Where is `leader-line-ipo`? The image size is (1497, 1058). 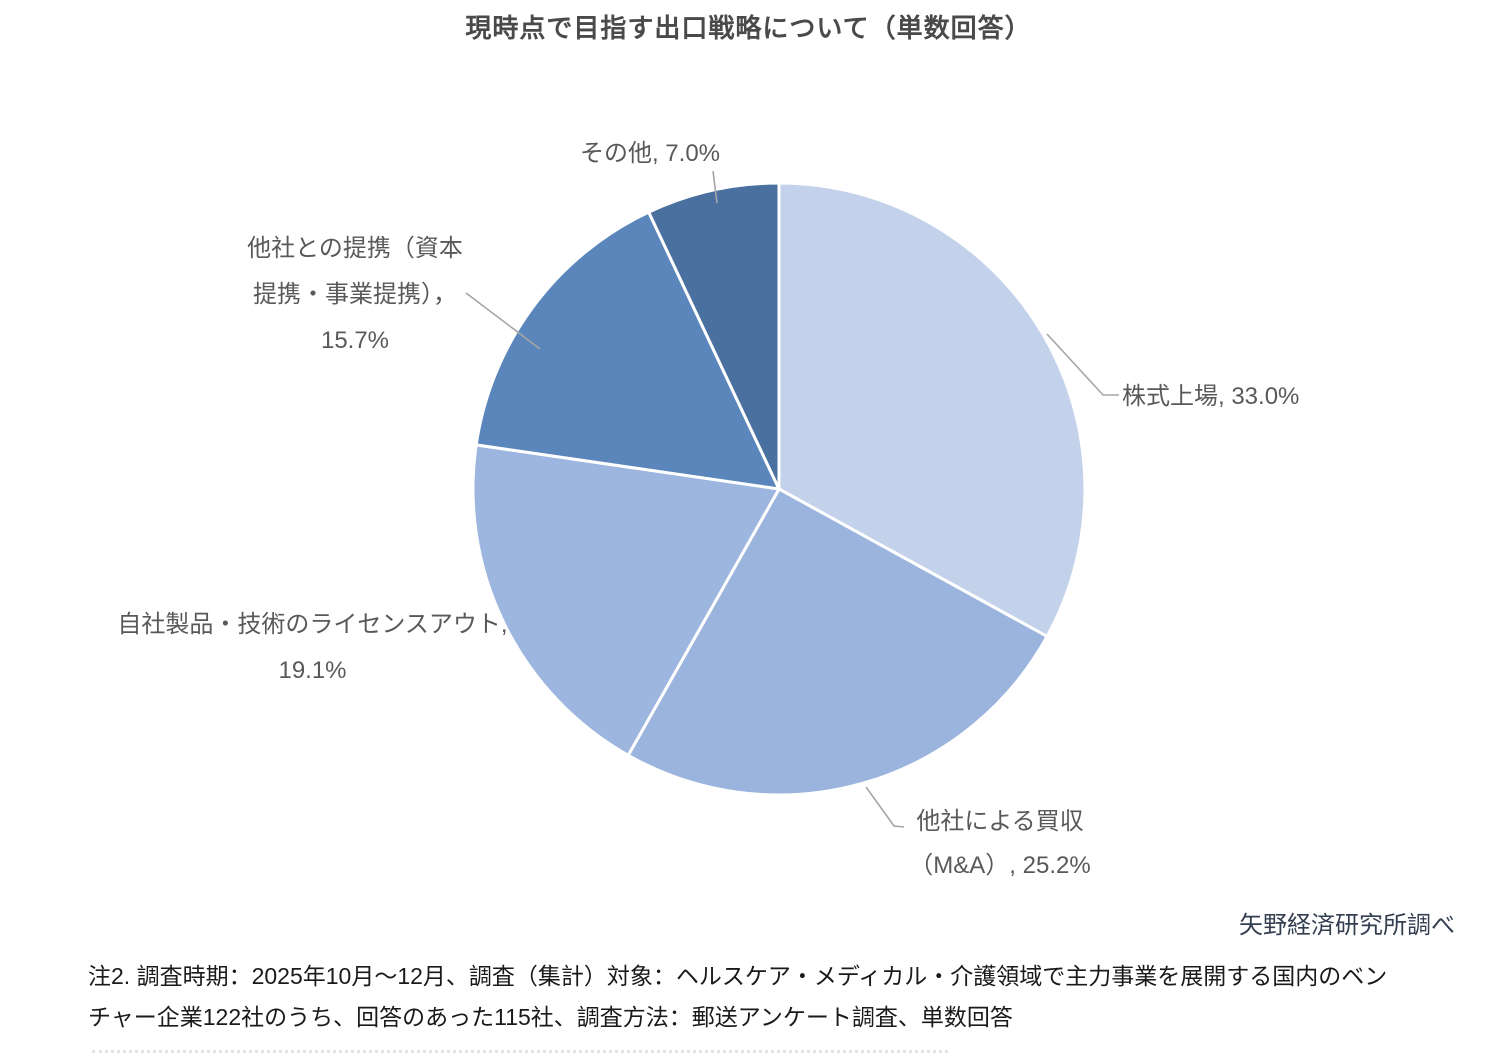
leader-line-ipo is located at coordinates (1082, 364).